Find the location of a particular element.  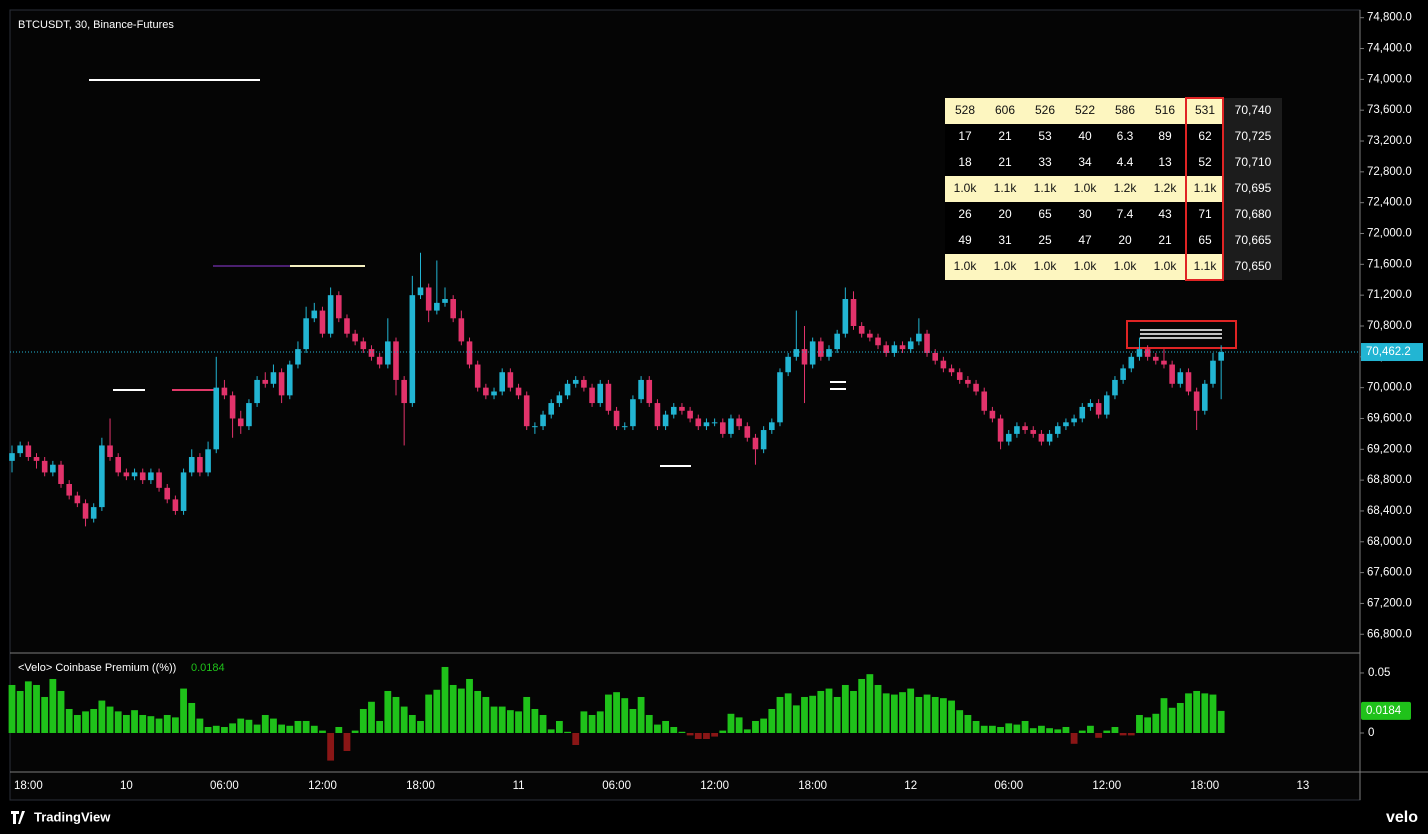

chart-title: BTCUSDT, 30, Binance-Futures is located at coordinates (96, 25).